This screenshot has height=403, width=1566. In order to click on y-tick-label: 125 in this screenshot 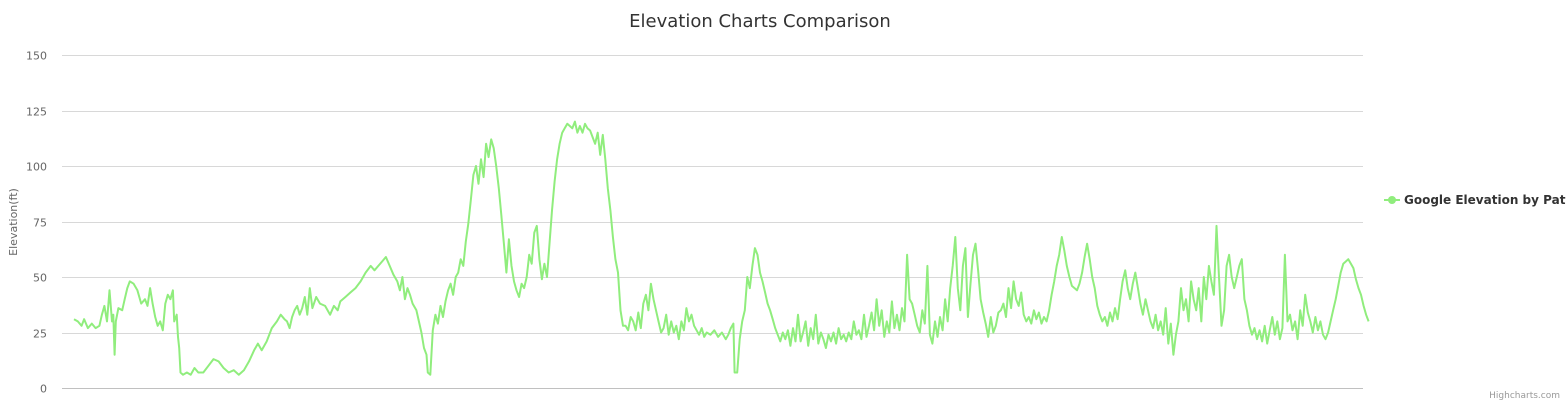, I will do `click(36, 112)`.